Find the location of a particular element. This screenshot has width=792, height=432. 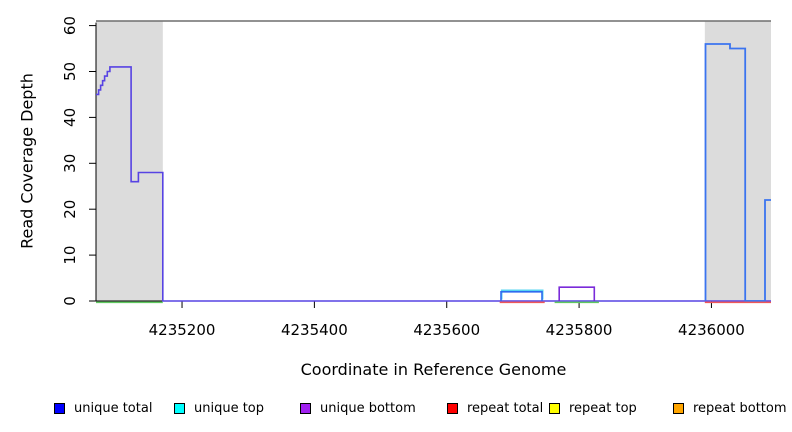

legend-label: repeat top is located at coordinates (603, 408).